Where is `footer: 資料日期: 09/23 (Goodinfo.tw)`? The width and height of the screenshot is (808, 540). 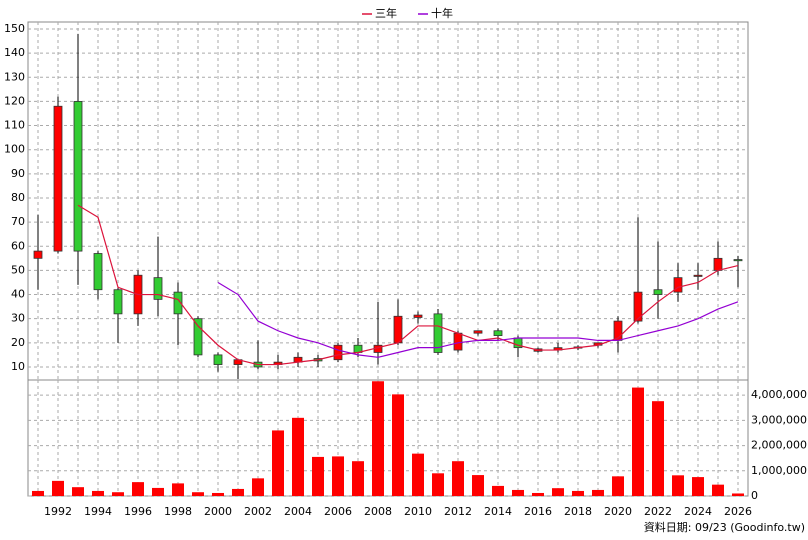
footer: 資料日期: 09/23 (Goodinfo.tw) is located at coordinates (724, 527).